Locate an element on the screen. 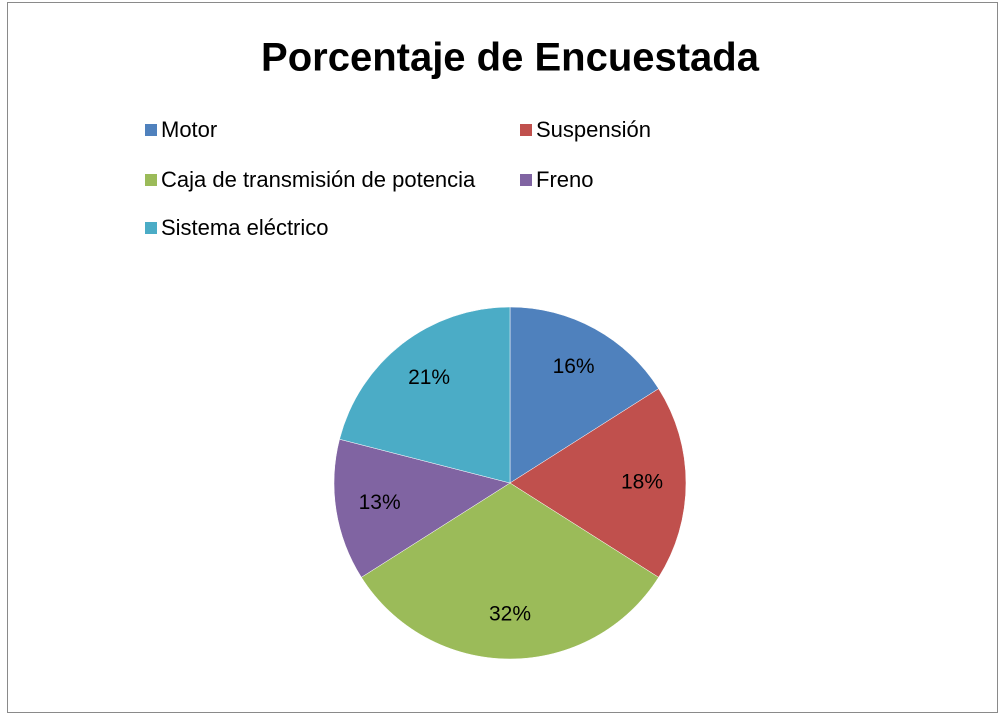 This screenshot has width=1005, height=715. data-label: 13% is located at coordinates (380, 502).